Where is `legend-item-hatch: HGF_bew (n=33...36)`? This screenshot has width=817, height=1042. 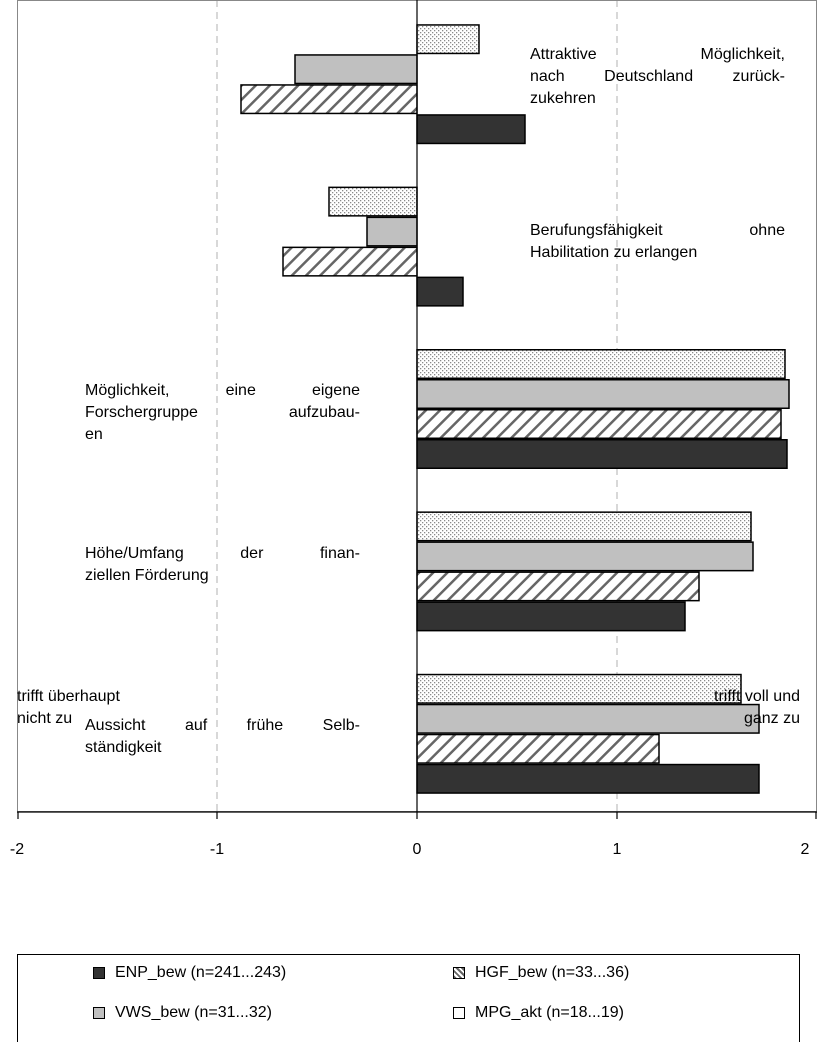
legend-item-hatch: HGF_bew (n=33...36) is located at coordinates (541, 973).